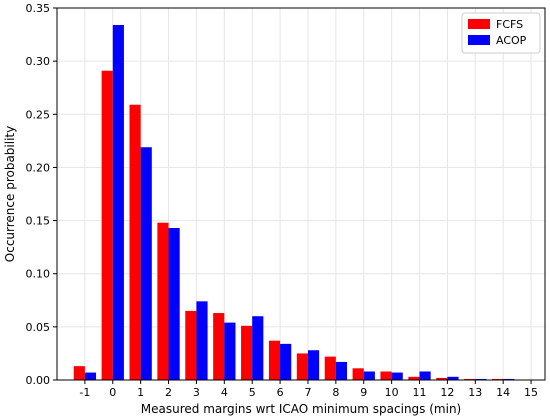  Describe the element at coordinates (392, 392) in the screenshot. I see `x-tick-label: 10` at that location.